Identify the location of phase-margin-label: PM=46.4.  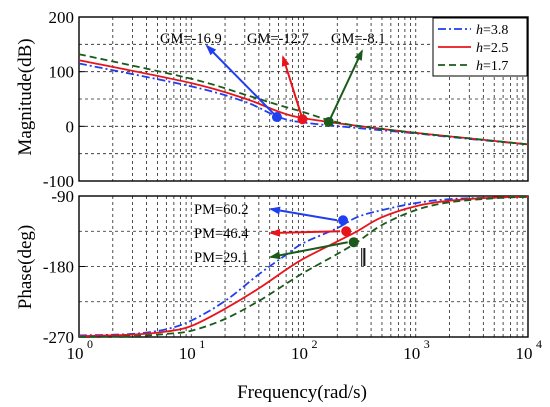
(221, 234).